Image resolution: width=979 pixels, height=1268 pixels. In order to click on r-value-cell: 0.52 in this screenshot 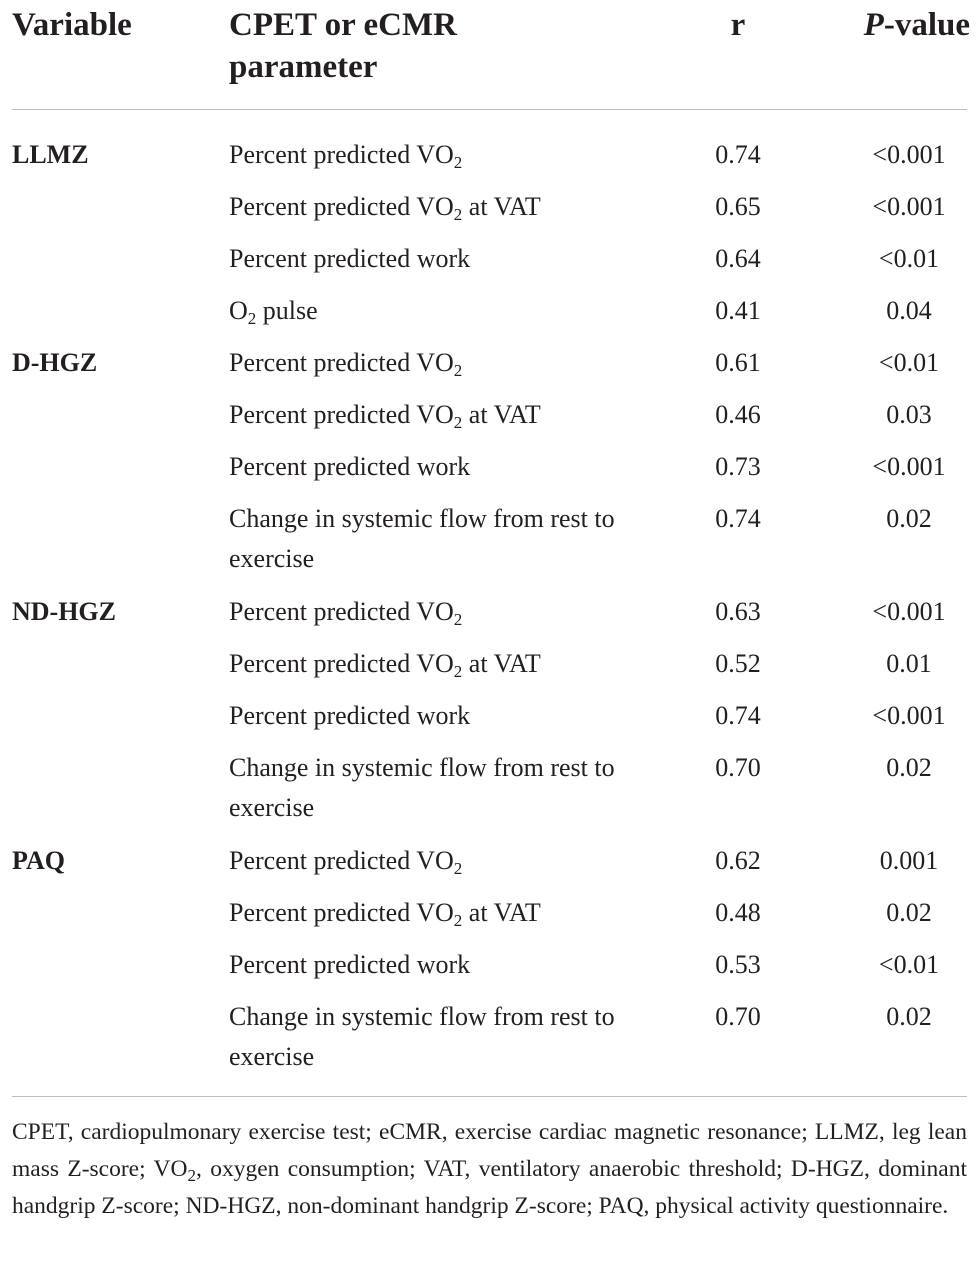, I will do `click(738, 663)`.